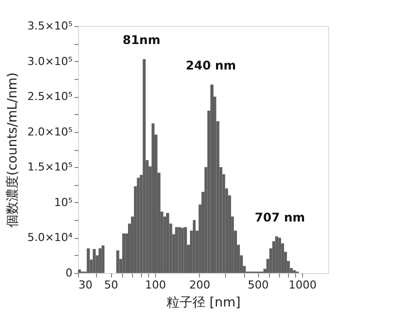 The image size is (400, 327). What do you see at coordinates (203, 303) in the screenshot?
I see `x-axis-title: 粒子径 [nm]` at bounding box center [203, 303].